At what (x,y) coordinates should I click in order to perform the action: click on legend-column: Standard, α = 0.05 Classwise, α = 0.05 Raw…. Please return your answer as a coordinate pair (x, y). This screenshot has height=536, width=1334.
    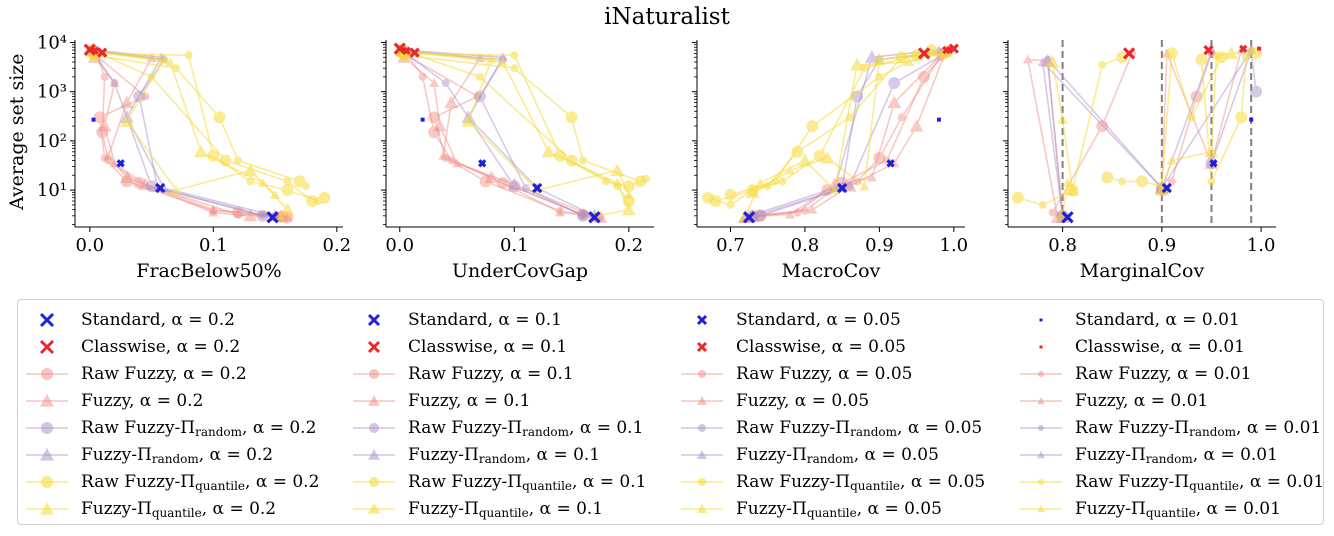
    Looking at the image, I should click on (833, 414).